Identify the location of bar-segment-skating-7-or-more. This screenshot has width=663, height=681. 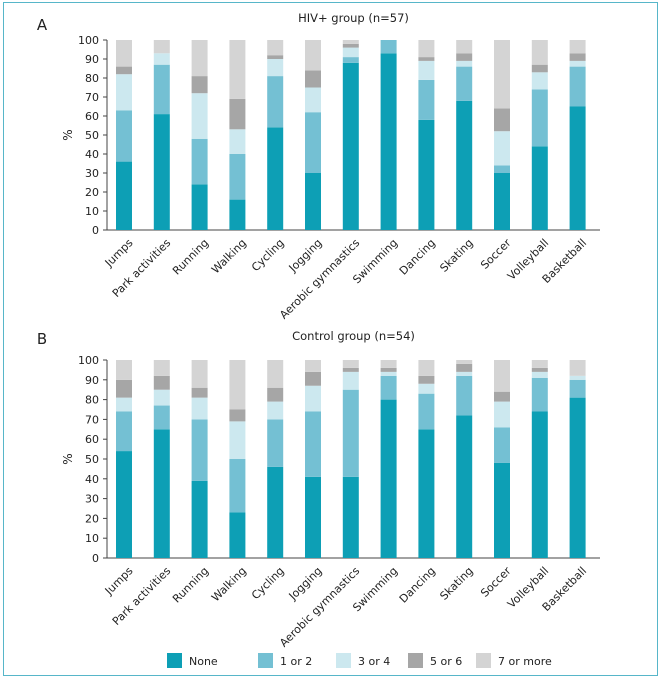
(464, 47).